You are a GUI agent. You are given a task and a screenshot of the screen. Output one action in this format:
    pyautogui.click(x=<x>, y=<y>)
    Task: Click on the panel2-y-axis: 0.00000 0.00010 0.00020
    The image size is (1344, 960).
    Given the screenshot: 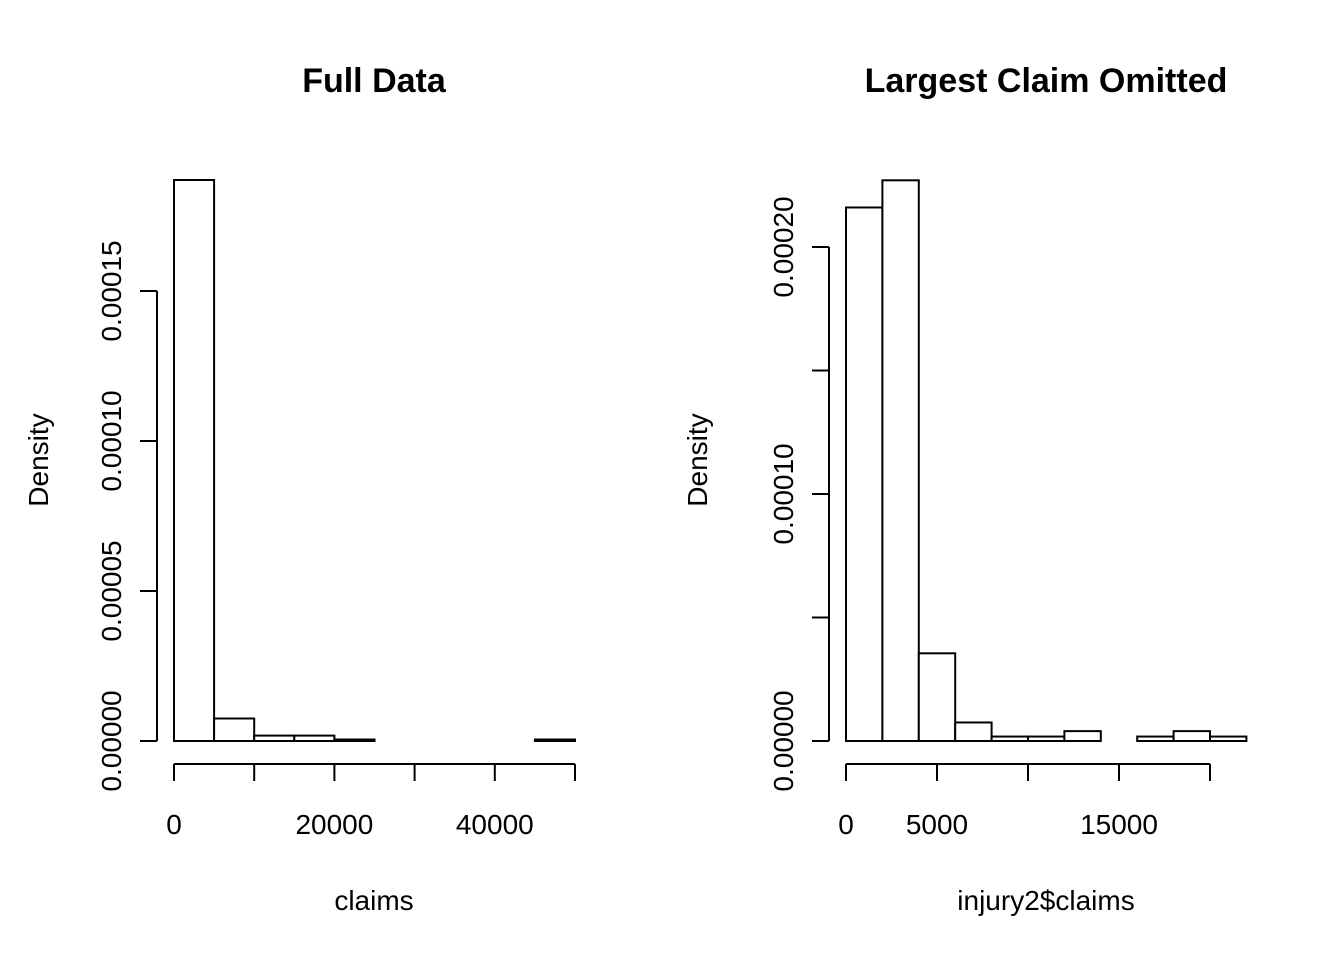 What is the action you would take?
    pyautogui.click(x=799, y=494)
    